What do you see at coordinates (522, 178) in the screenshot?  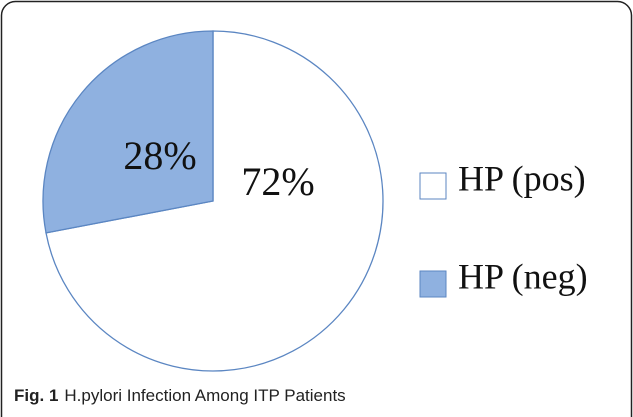 I see `legend-label: HP (pos)` at bounding box center [522, 178].